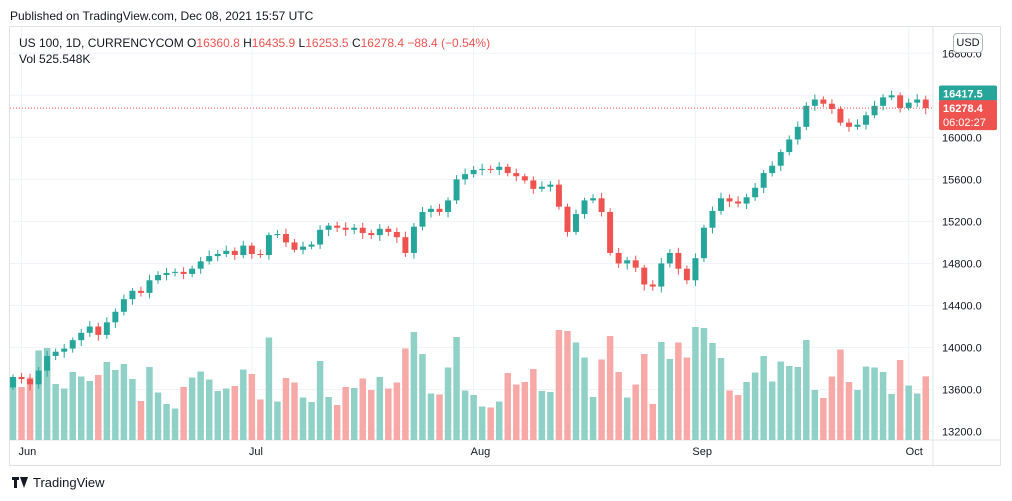  What do you see at coordinates (914, 452) in the screenshot?
I see `x-tick-label: Oct` at bounding box center [914, 452].